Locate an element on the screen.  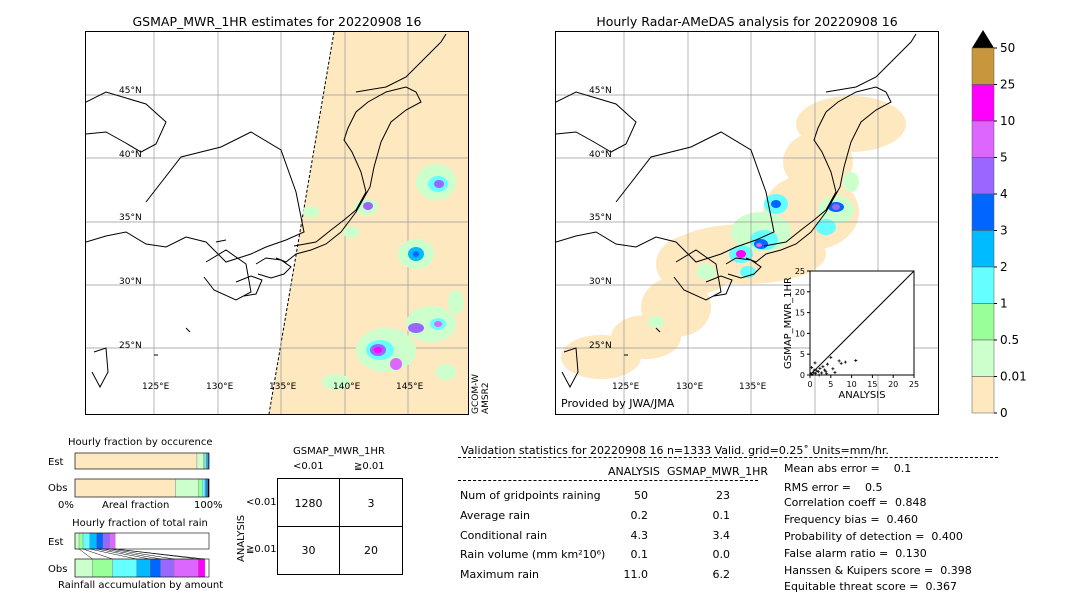
occurrence-obs-label: Obs is located at coordinates (58, 488).